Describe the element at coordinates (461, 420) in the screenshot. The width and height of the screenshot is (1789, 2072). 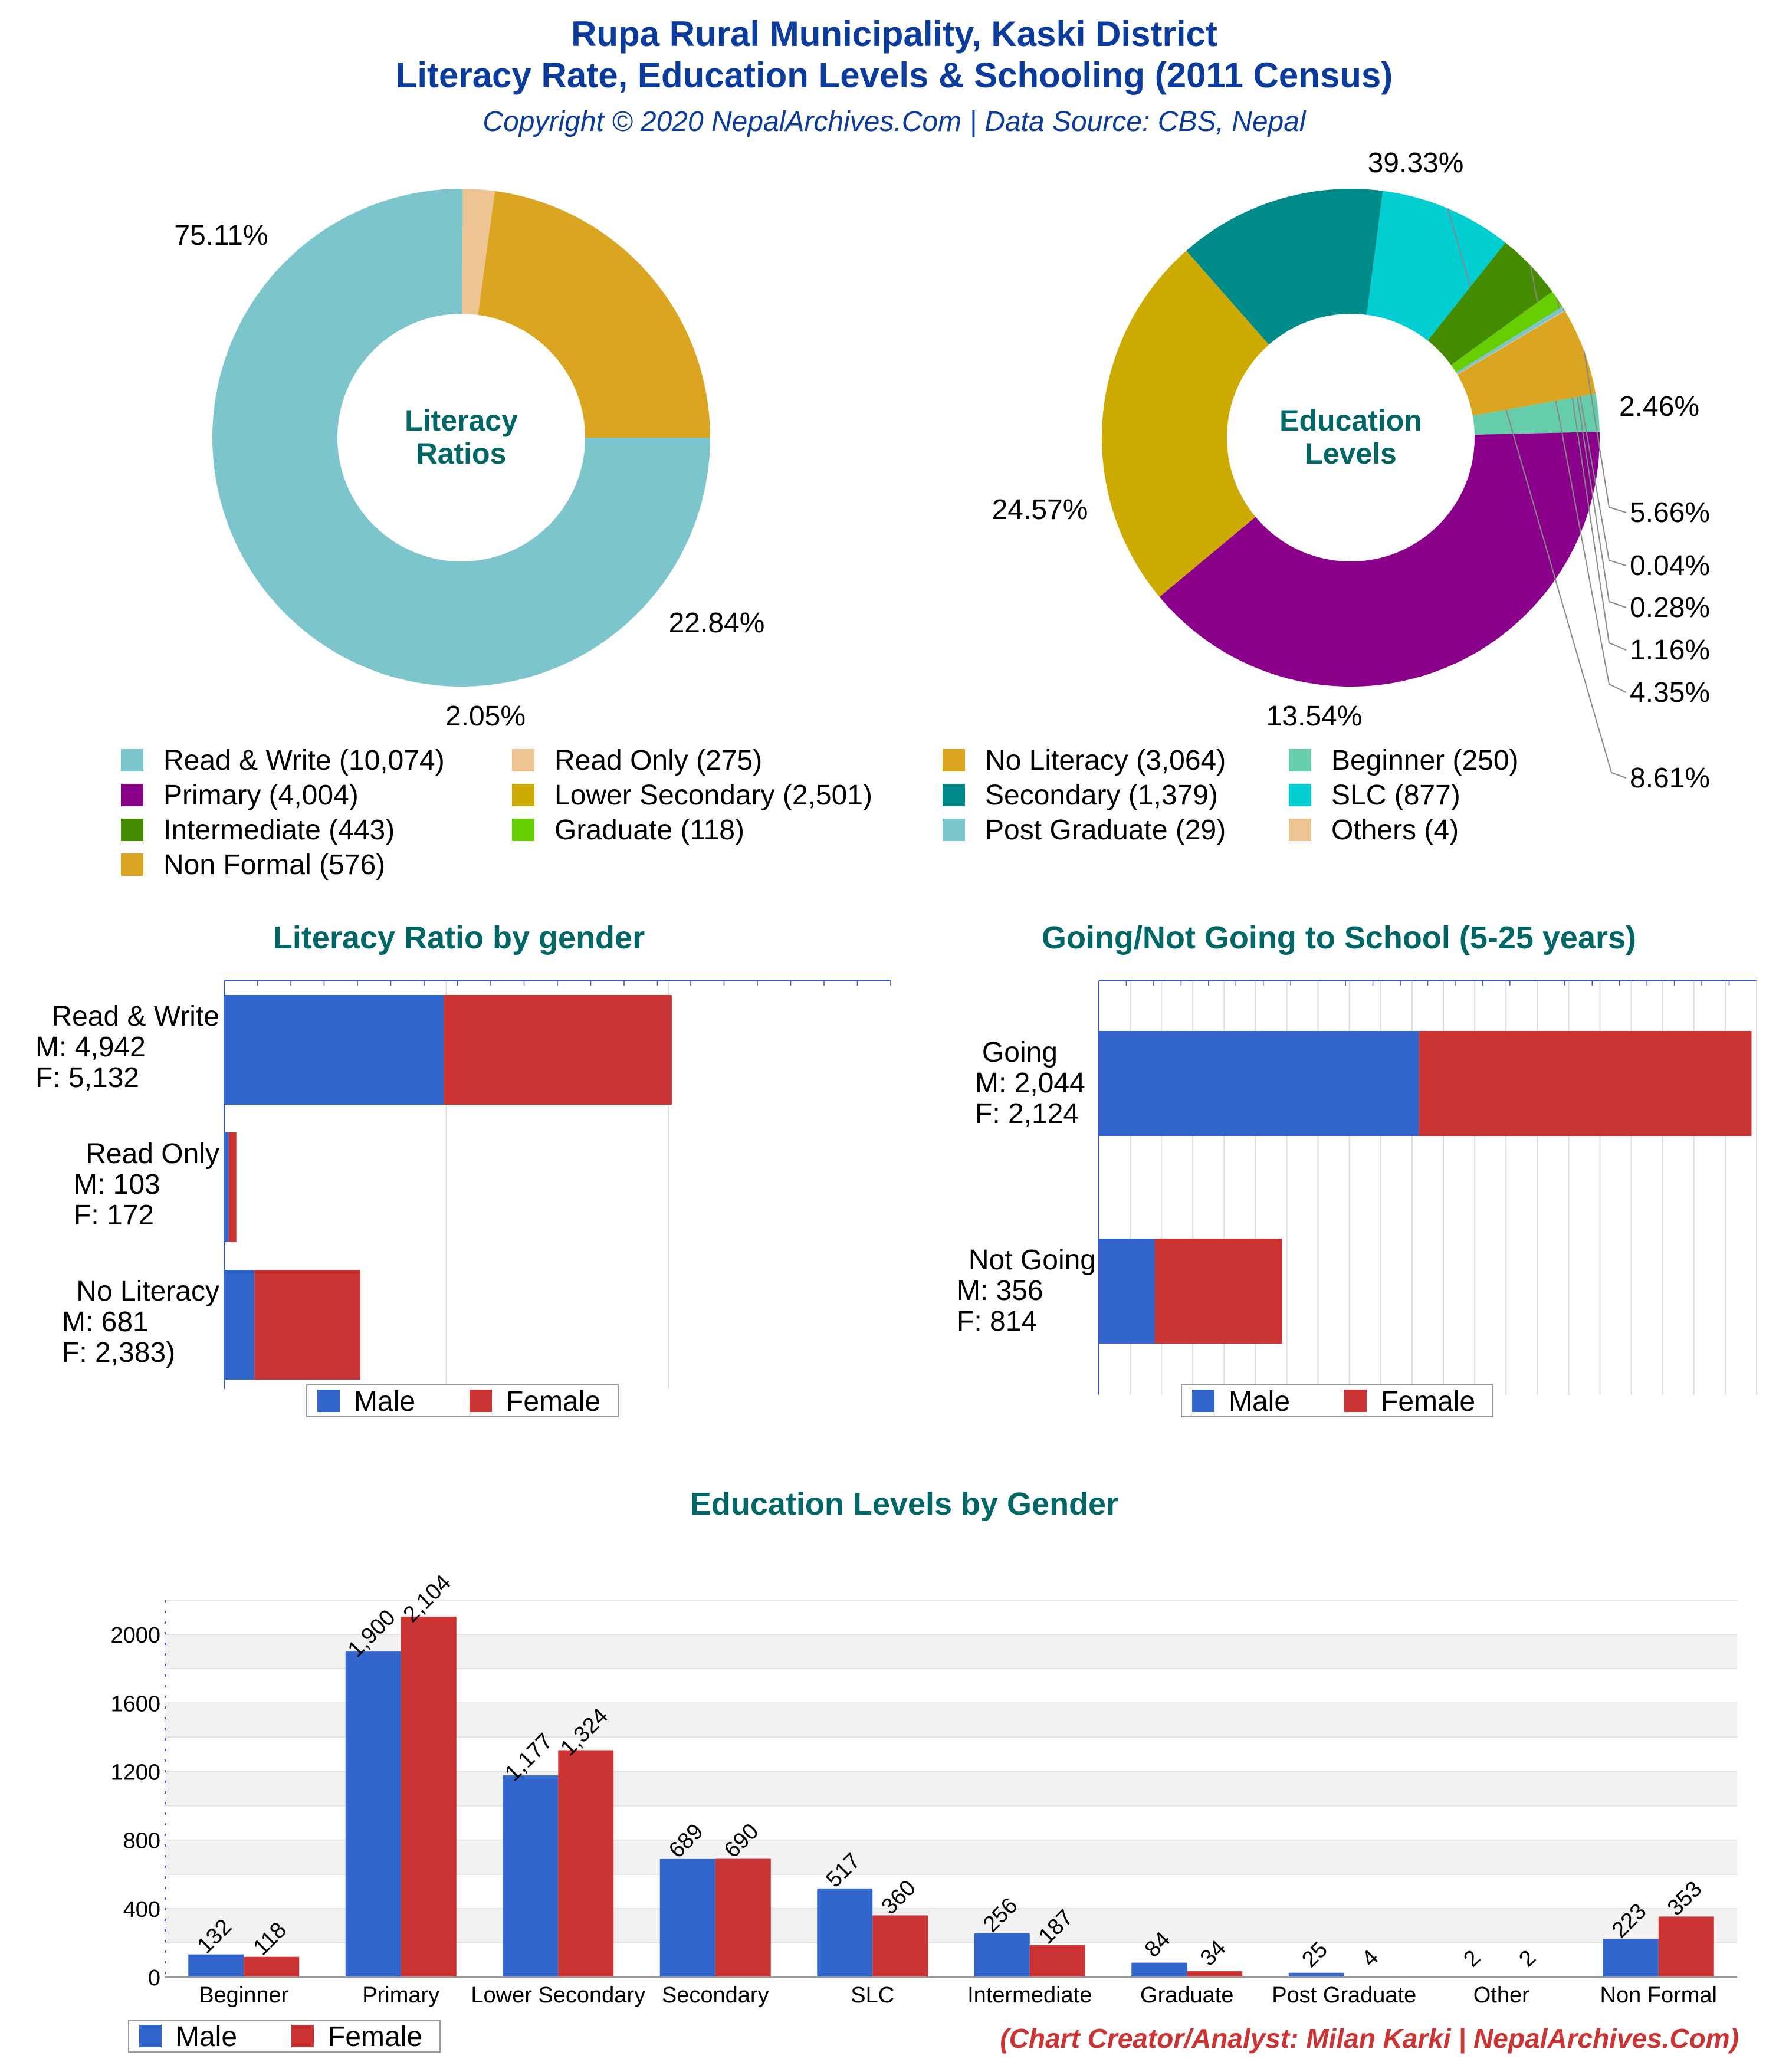
I see `literacy-donut-center-label: Literacy` at that location.